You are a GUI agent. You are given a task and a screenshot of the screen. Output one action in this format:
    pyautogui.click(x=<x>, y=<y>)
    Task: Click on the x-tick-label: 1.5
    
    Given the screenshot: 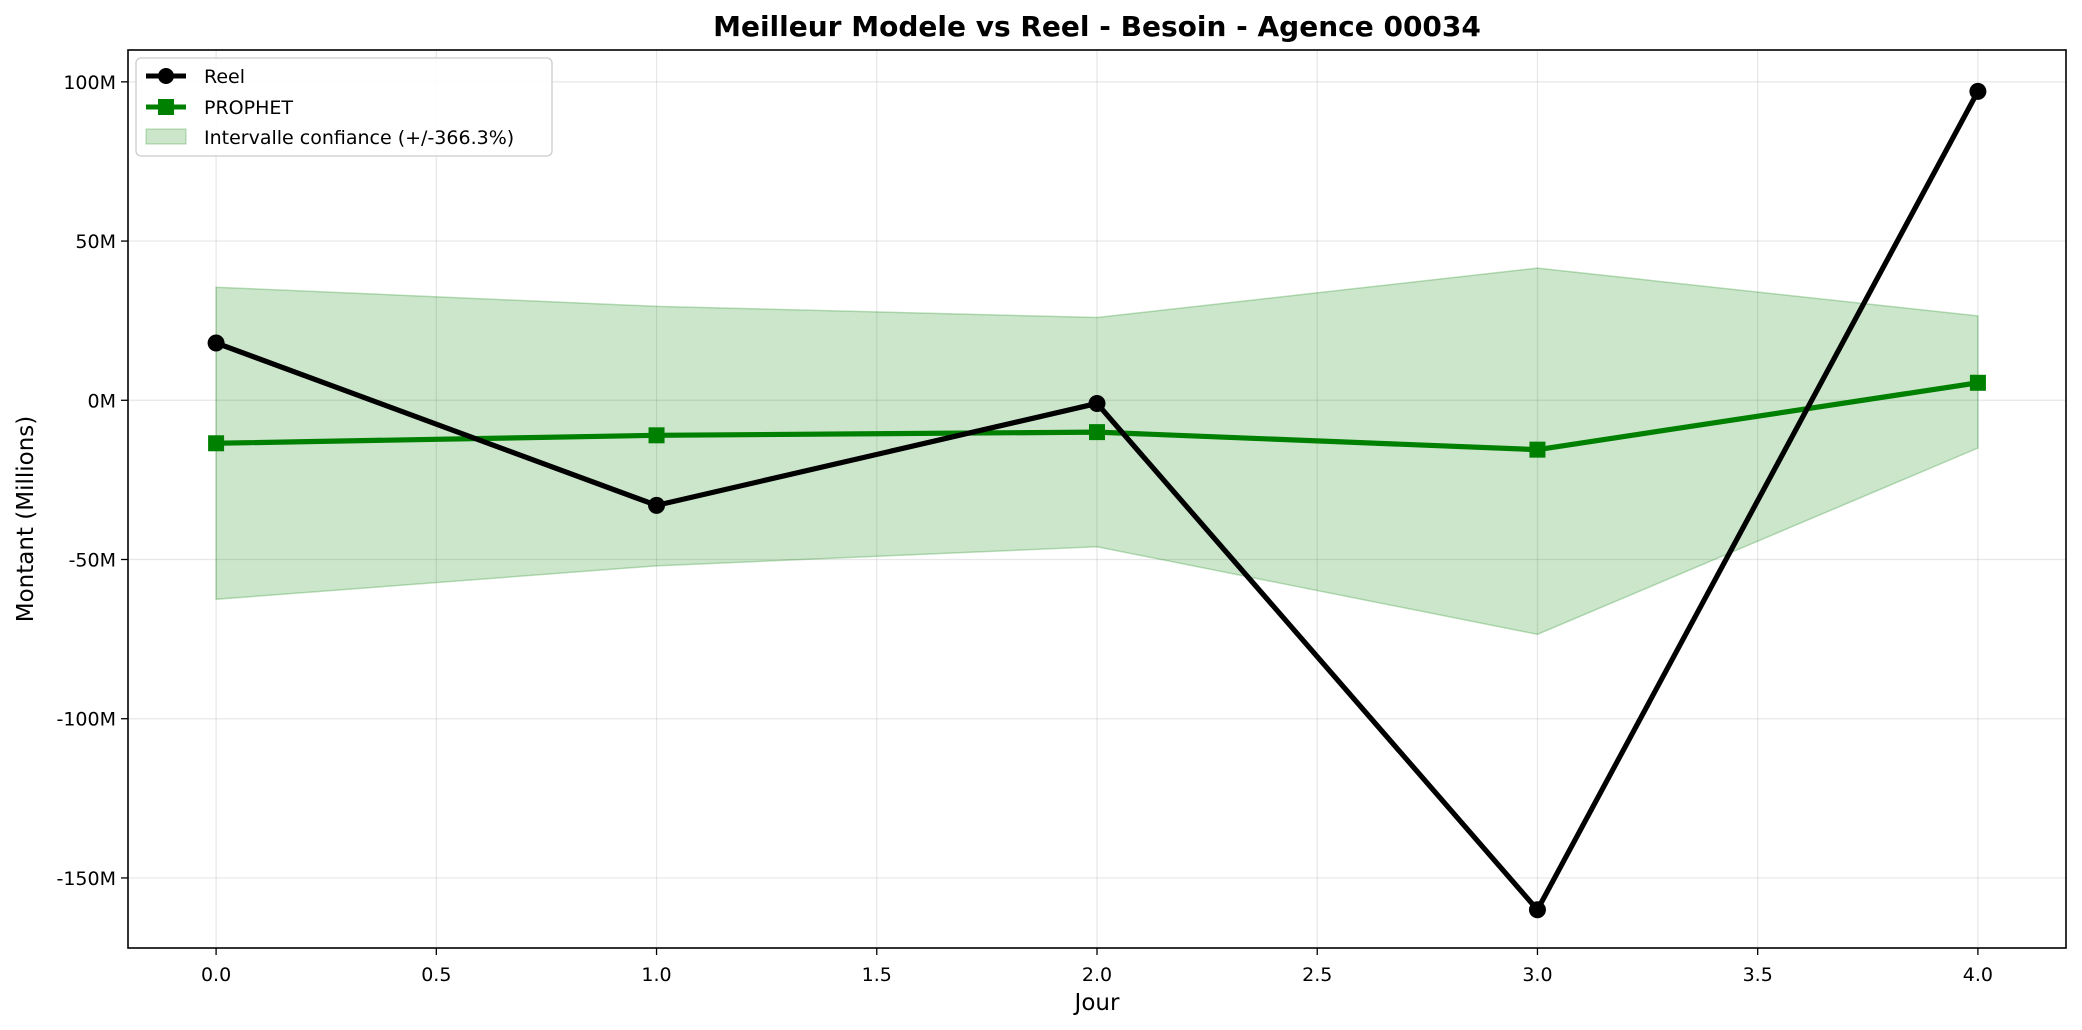 What is the action you would take?
    pyautogui.click(x=877, y=975)
    